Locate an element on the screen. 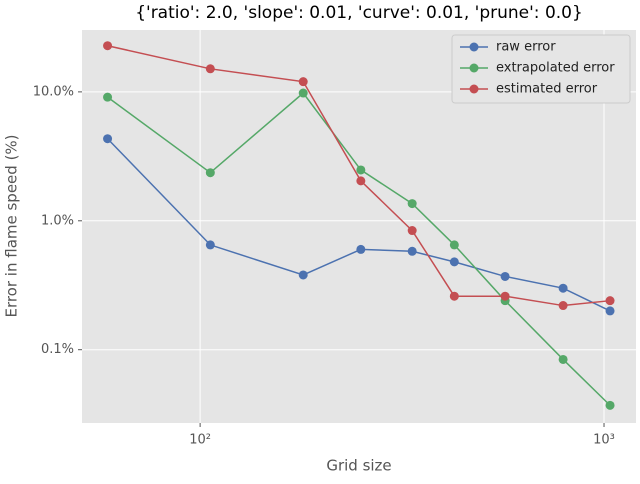 This screenshot has width=640, height=484. legend-box is located at coordinates (541, 69).